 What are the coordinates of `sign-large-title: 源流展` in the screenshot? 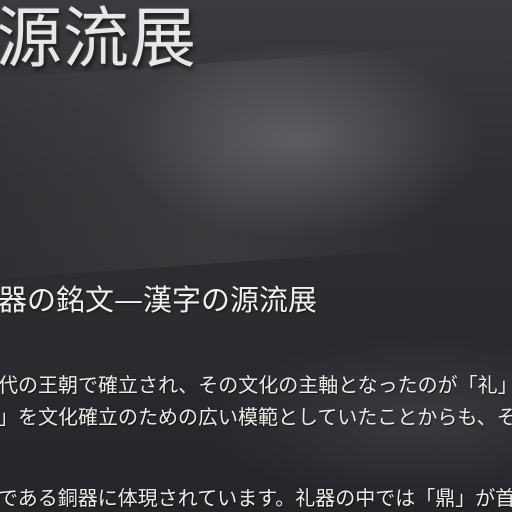 It's located at (98, 38).